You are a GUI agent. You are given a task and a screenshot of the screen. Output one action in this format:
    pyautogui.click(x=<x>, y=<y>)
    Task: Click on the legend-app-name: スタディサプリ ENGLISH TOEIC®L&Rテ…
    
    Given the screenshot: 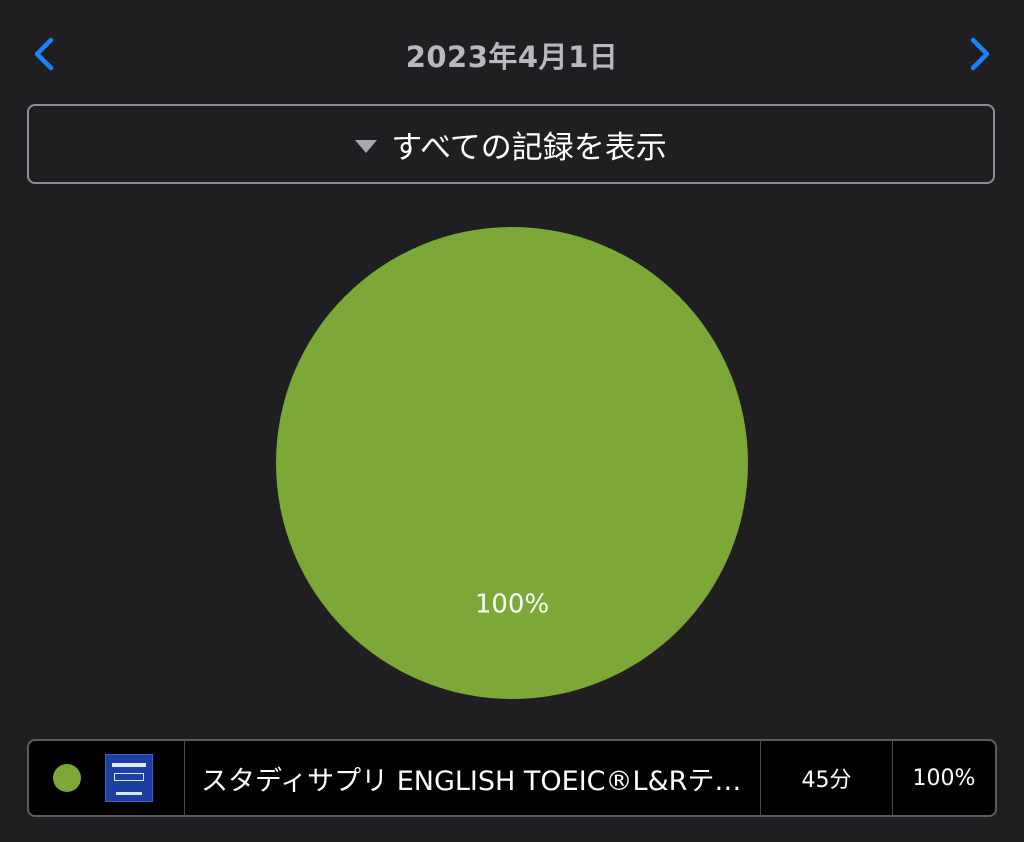 What is the action you would take?
    pyautogui.click(x=471, y=781)
    